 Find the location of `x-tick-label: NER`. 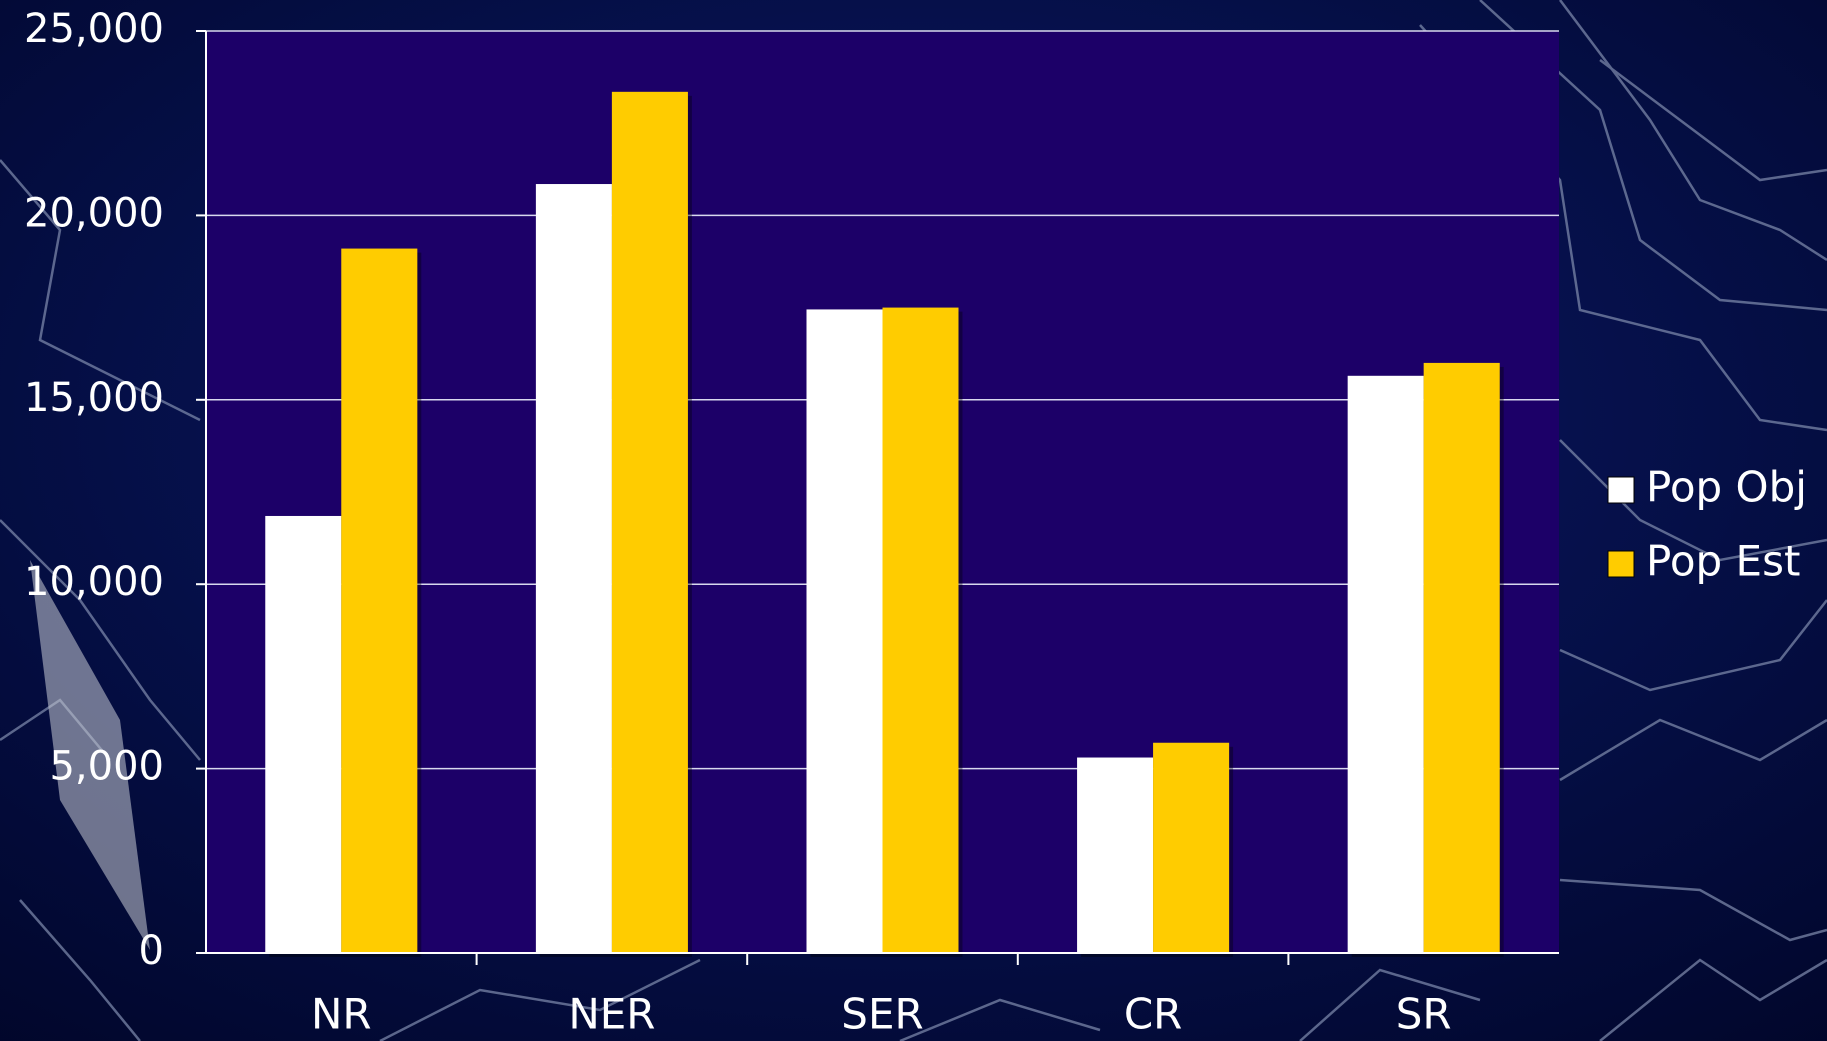

x-tick-label: NER is located at coordinates (611, 1014).